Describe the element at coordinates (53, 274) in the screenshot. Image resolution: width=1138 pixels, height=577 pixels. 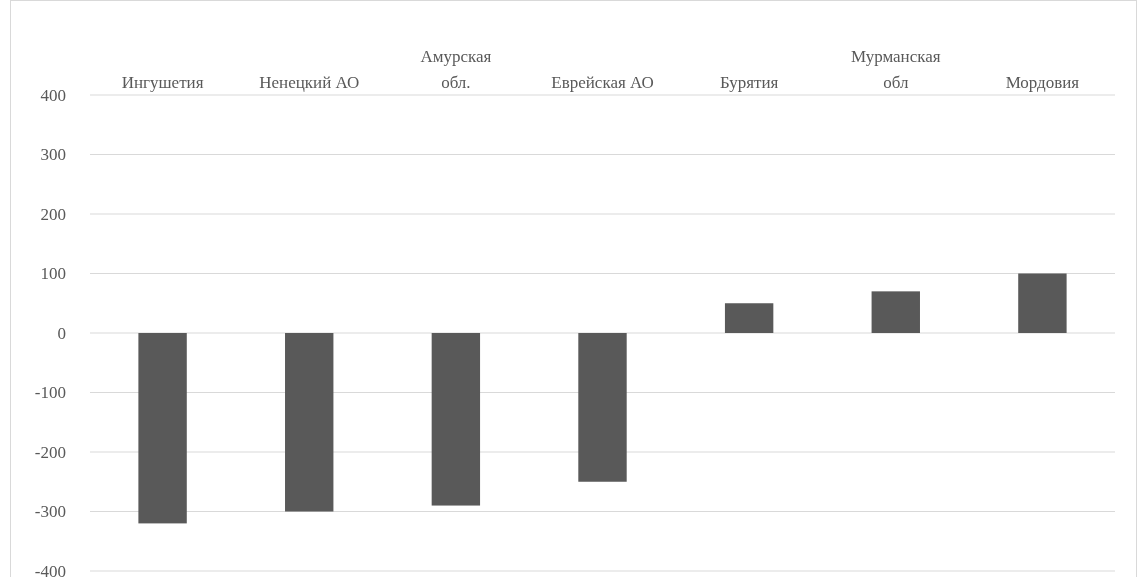
I see `y-tick-label: 100` at that location.